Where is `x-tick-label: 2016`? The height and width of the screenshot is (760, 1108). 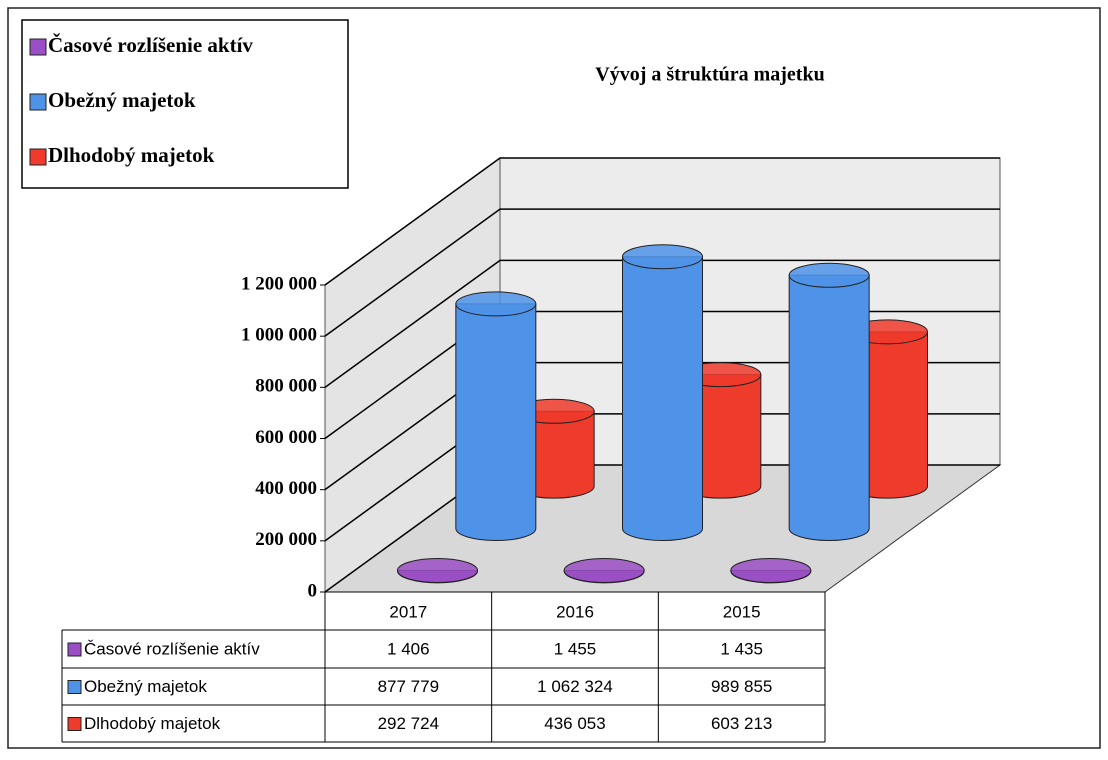
x-tick-label: 2016 is located at coordinates (575, 611).